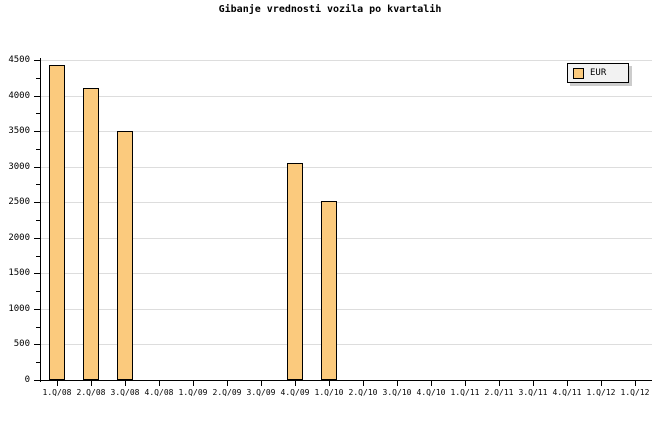  Describe the element at coordinates (261, 392) in the screenshot. I see `x-axis-label: 3.Q/09` at that location.